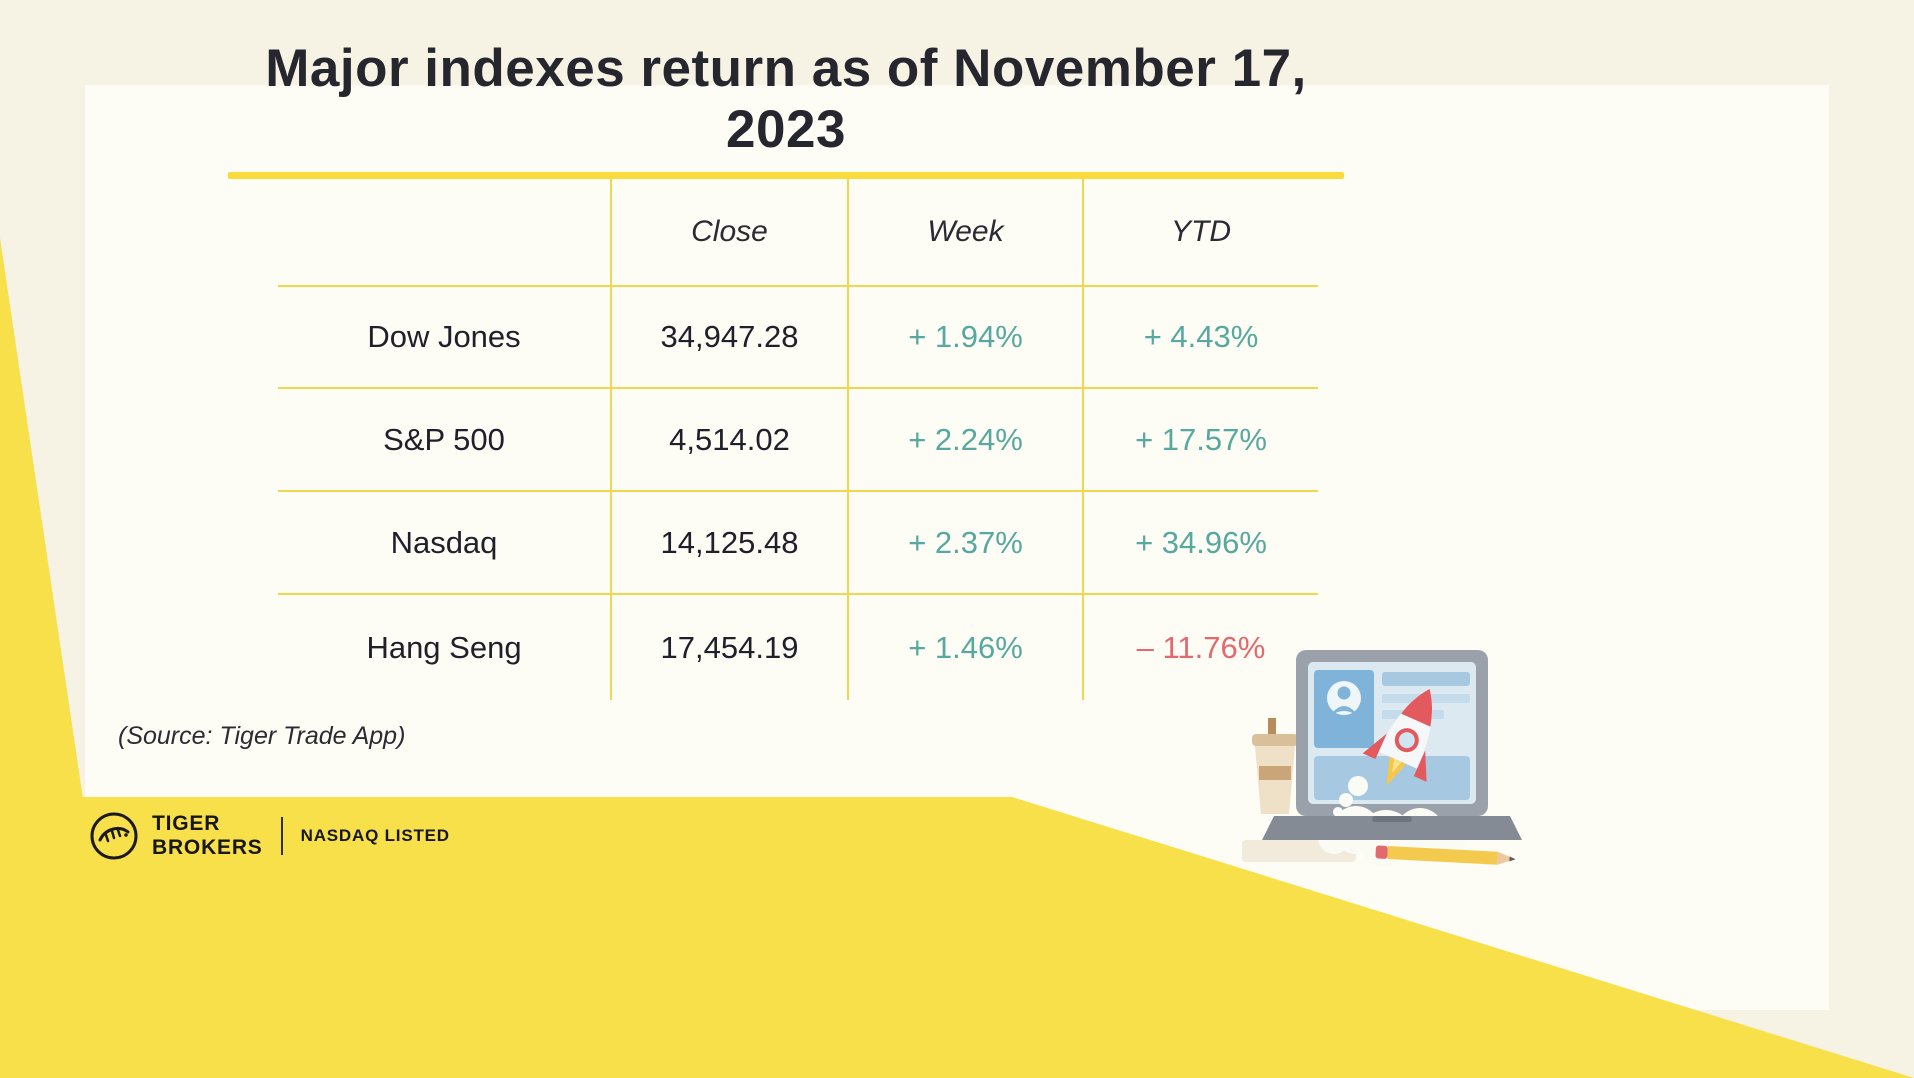  I want to click on index-name-cell: S&P 500, so click(444, 438).